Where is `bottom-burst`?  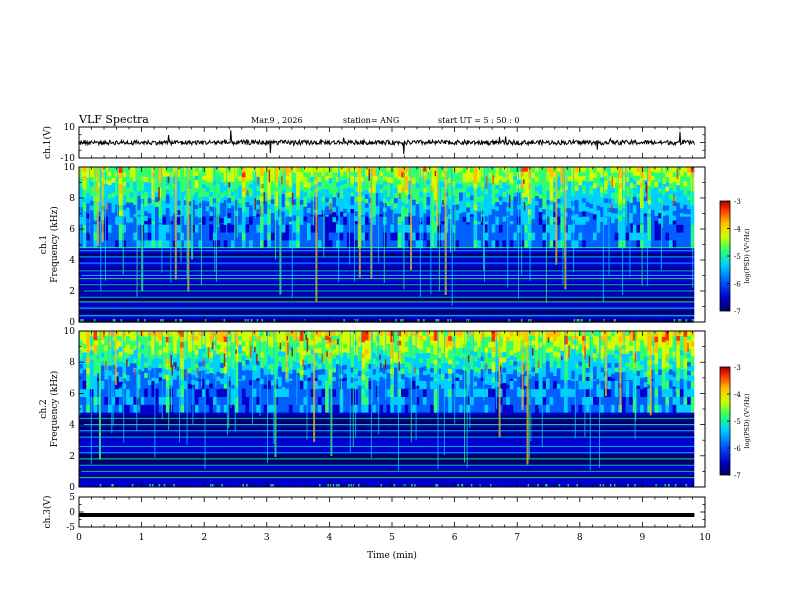 bottom-burst is located at coordinates (357, 320).